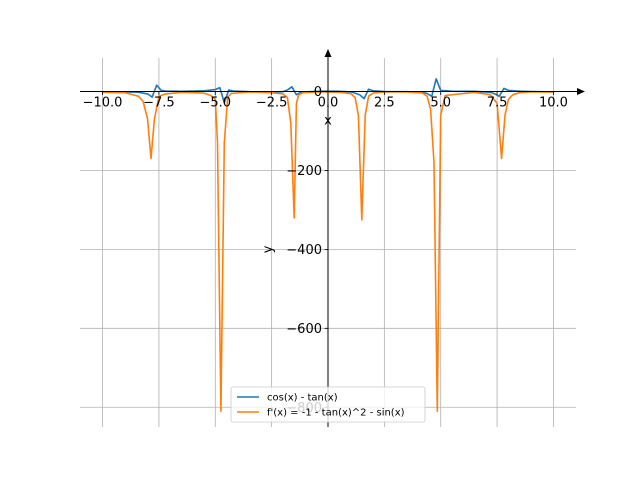 The height and width of the screenshot is (480, 640). What do you see at coordinates (328, 121) in the screenshot?
I see `x-axis-label: x` at bounding box center [328, 121].